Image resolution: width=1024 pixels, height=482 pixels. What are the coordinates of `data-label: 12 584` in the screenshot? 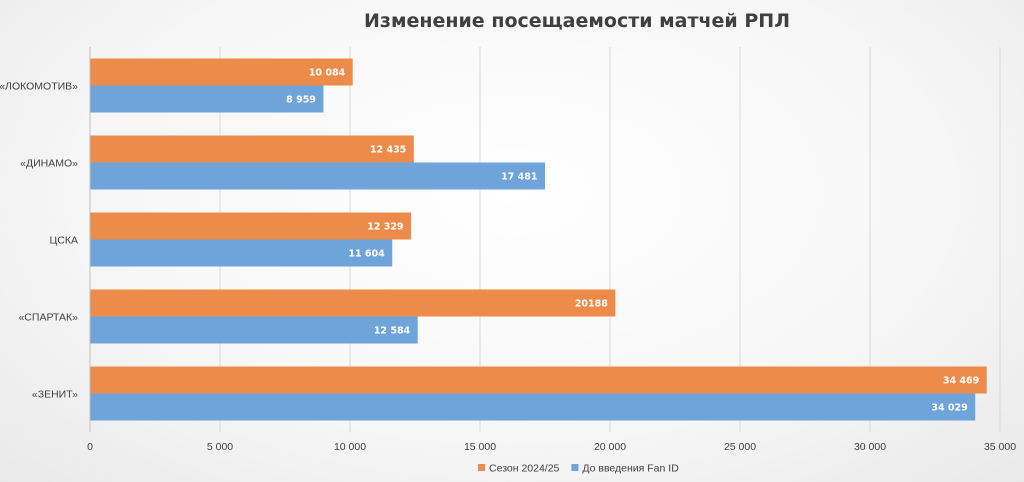 It's located at (392, 331).